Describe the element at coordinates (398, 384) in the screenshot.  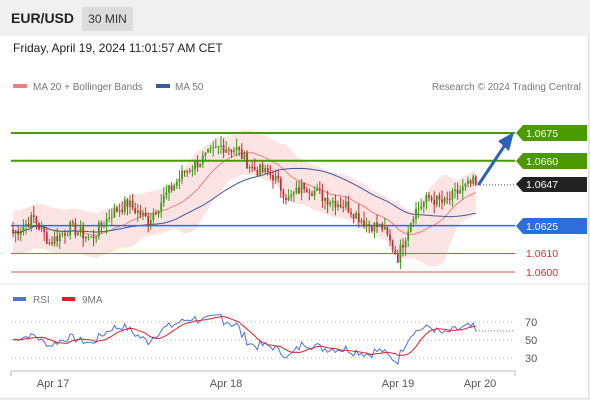
I see `date-axis-apr19: Apr 19` at that location.